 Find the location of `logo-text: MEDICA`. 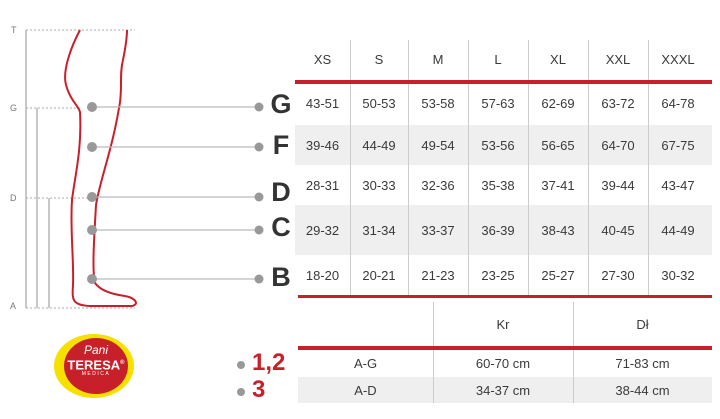

logo-text: MEDICA is located at coordinates (96, 374).